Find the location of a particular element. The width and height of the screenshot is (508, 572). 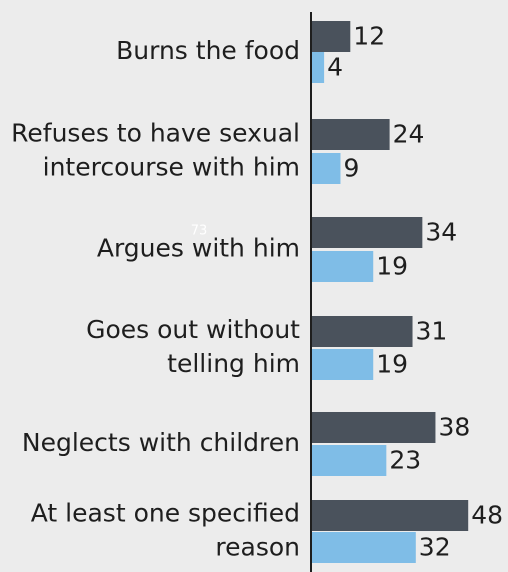

value-label-light-5: 32 is located at coordinates (435, 547).